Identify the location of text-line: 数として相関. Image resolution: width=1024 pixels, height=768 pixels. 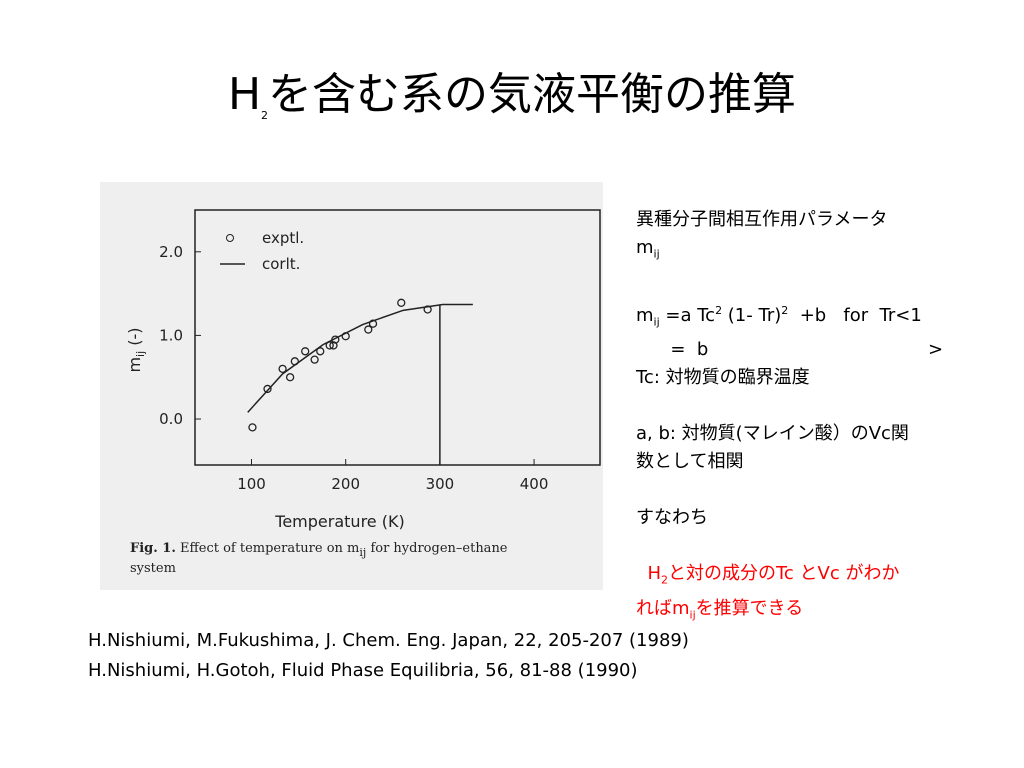
(816, 462).